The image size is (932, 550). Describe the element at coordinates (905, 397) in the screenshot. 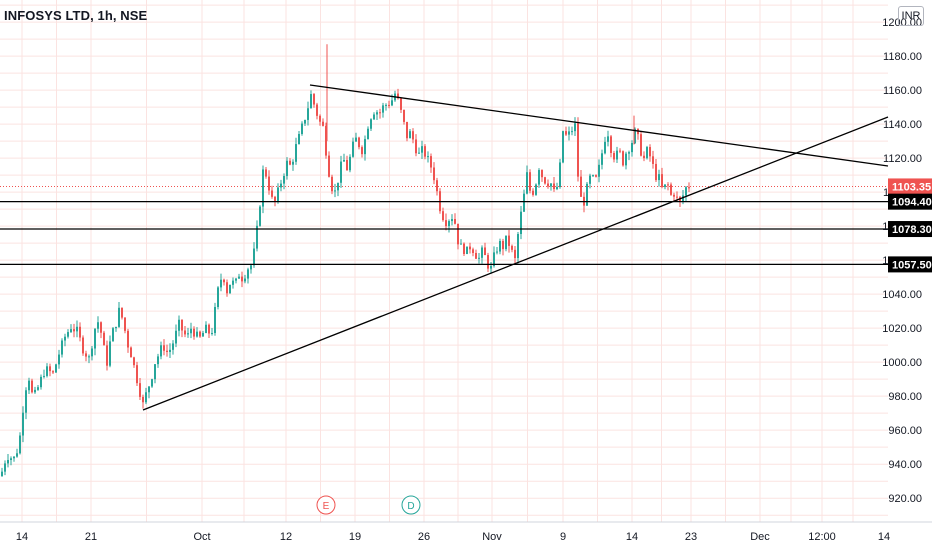

I see `y-tick-label: 980.00` at that location.